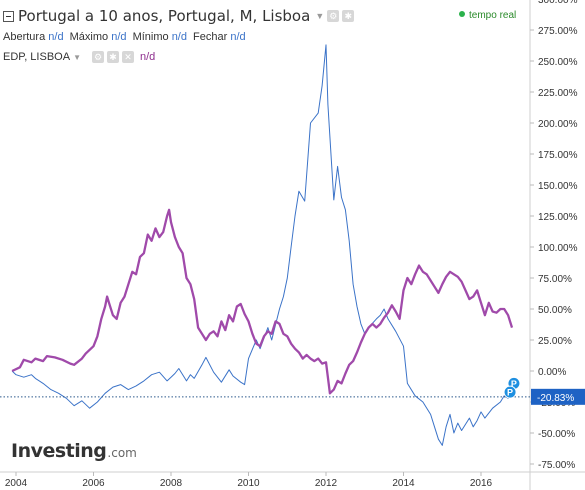 This screenshot has width=585, height=490. I want to click on x-tick-label: 2004, so click(16, 483).